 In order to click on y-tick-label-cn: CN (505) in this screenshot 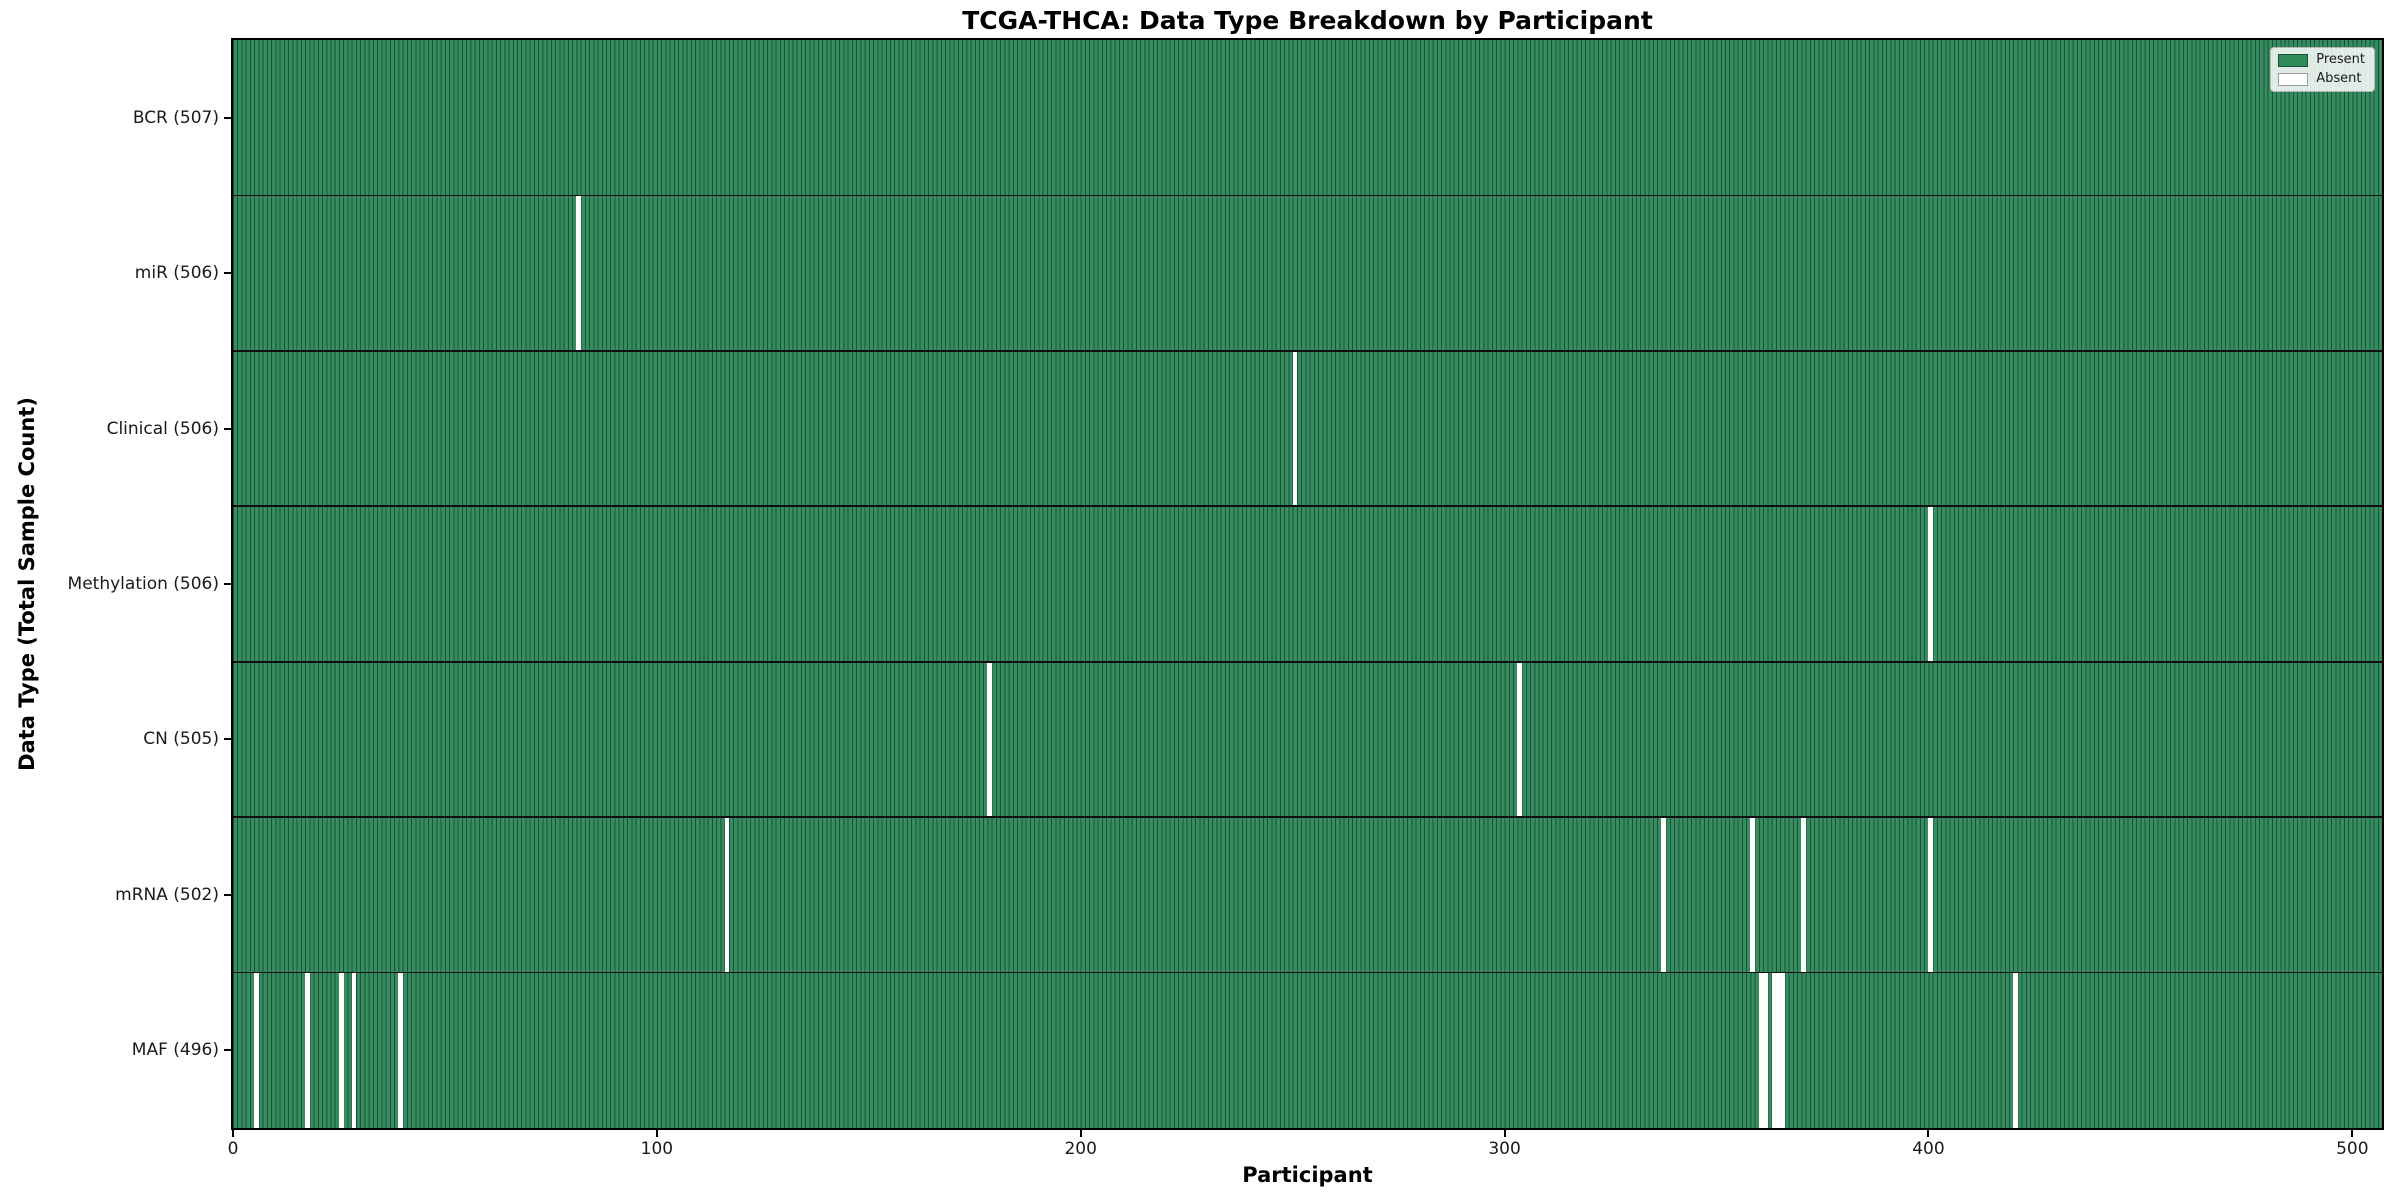, I will do `click(181, 739)`.